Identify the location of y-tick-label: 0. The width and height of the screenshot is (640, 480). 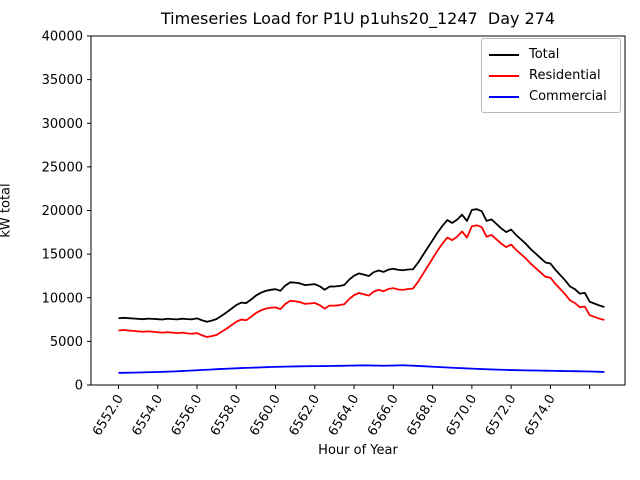
(79, 386).